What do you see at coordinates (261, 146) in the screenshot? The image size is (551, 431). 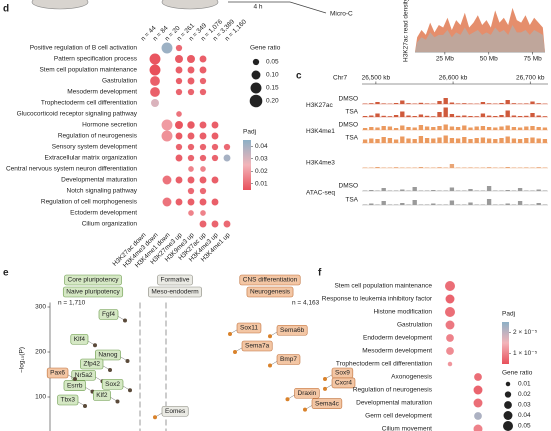 I see `color-tick-label: 0.04` at bounding box center [261, 146].